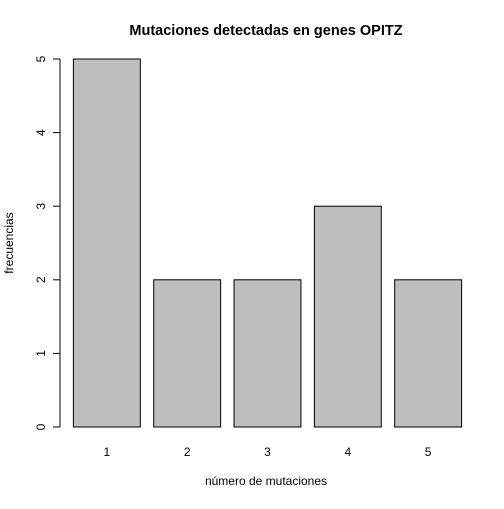  I want to click on y-tick-label: 3, so click(41, 206).